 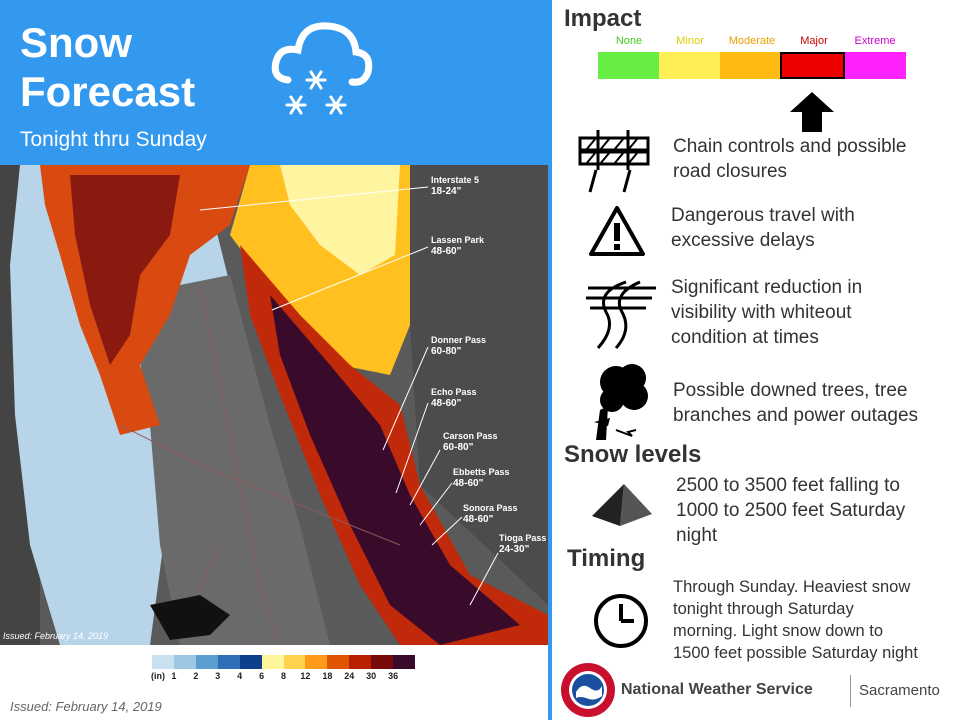 I want to click on impact-label-major: Major, so click(x=814, y=41).